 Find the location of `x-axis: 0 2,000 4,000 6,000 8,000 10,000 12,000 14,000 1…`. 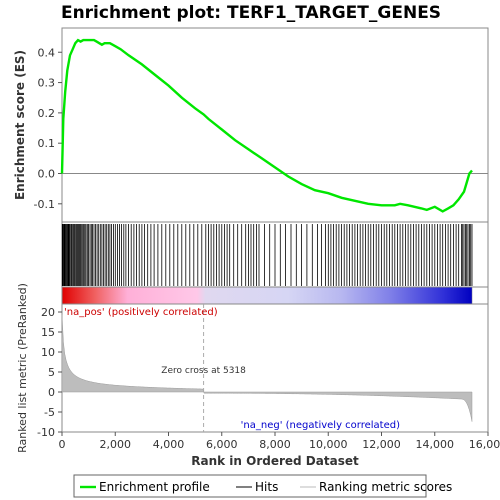

x-axis: 0 2,000 4,000 6,000 8,000 10,000 12,000 14,000 1… is located at coordinates (279, 441).